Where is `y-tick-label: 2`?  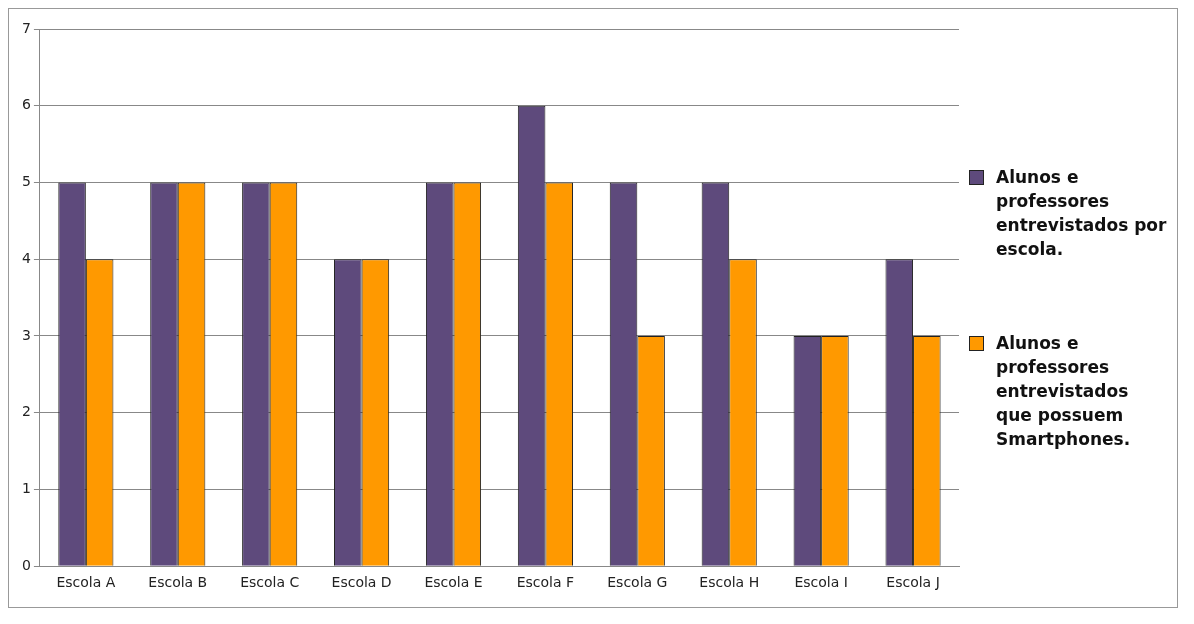 y-tick-label: 2 is located at coordinates (26, 411).